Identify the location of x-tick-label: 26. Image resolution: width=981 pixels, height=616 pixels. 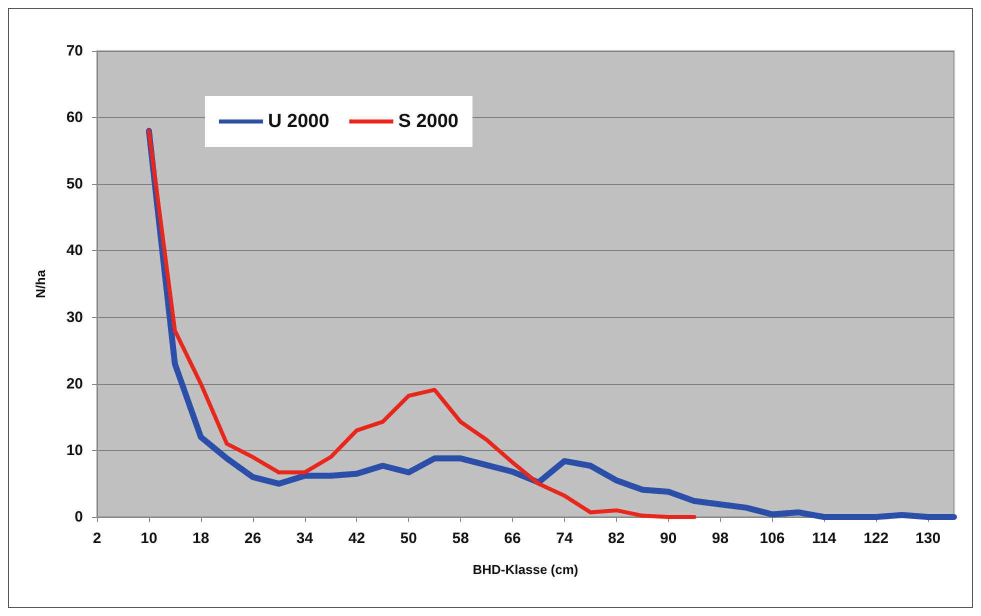
(253, 538).